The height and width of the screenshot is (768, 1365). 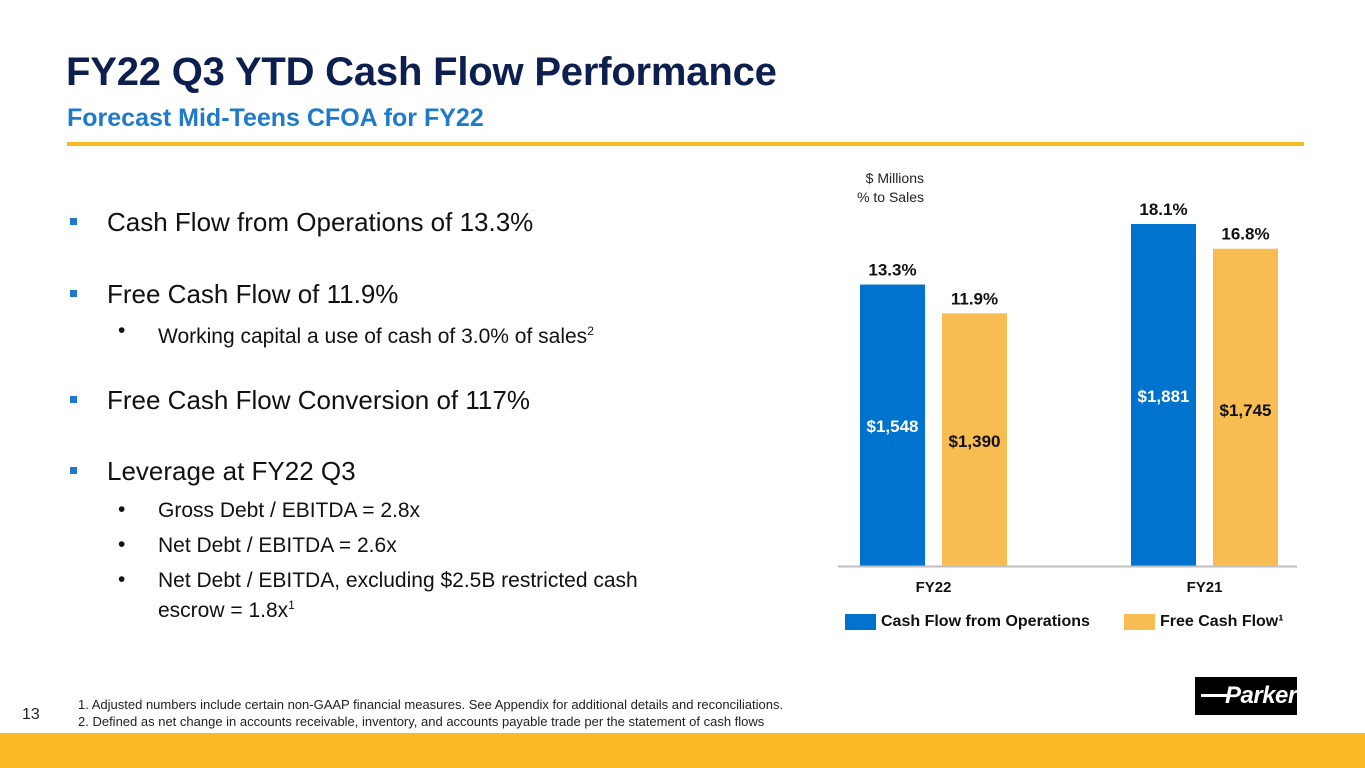 I want to click on value-label: $1,881, so click(x=1164, y=396).